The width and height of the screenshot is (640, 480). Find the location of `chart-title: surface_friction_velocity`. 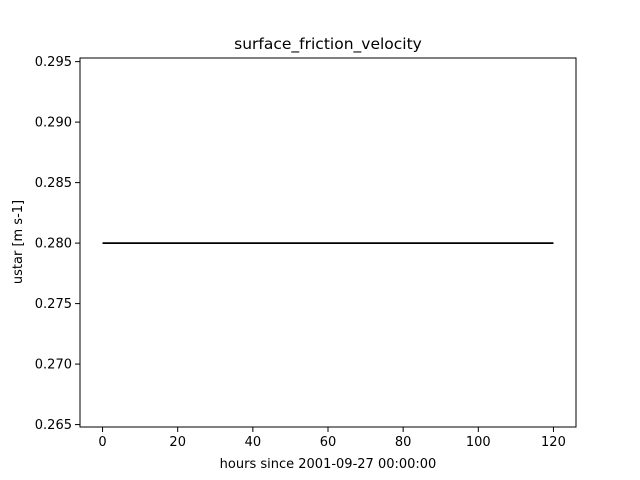

chart-title: surface_friction_velocity is located at coordinates (328, 44).